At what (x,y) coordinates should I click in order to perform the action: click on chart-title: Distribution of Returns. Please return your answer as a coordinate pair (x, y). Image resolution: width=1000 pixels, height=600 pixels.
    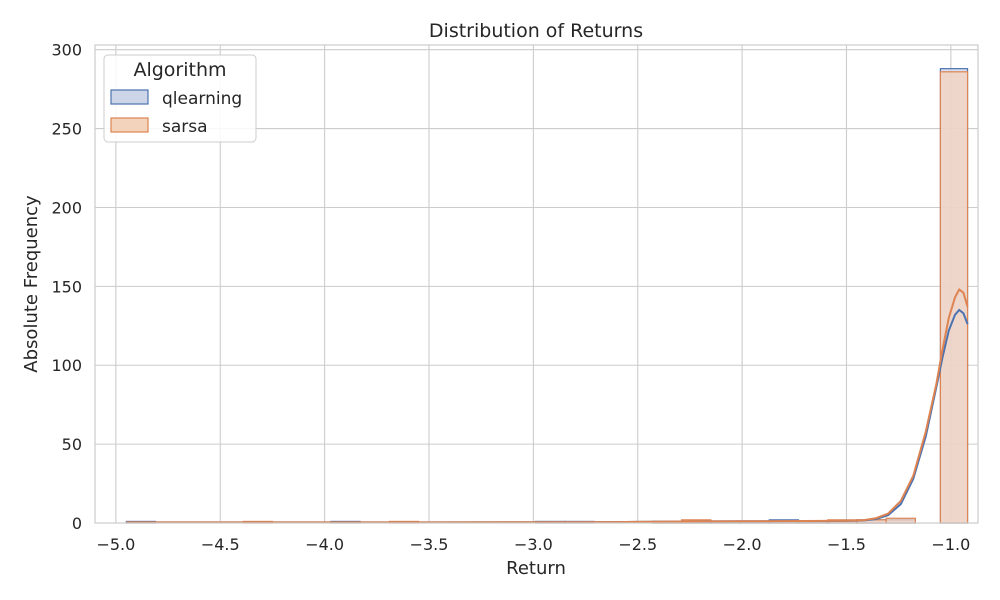
    Looking at the image, I should click on (536, 31).